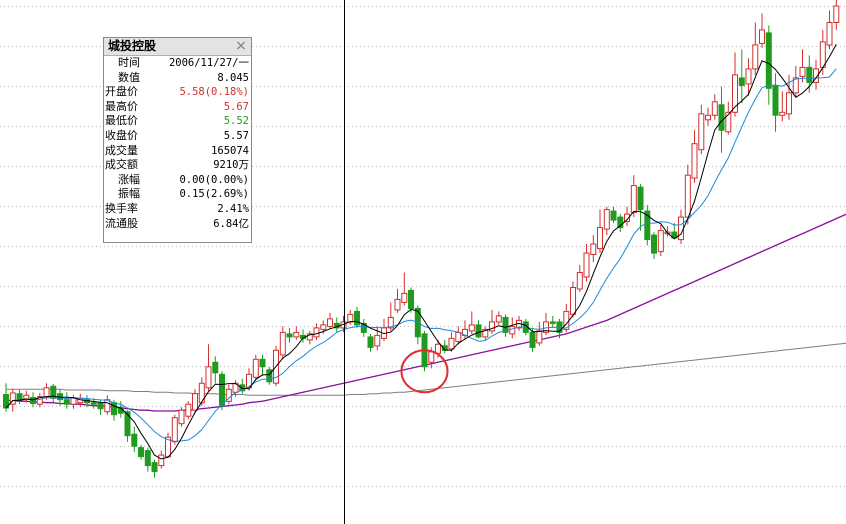  Describe the element at coordinates (233, 208) in the screenshot. I see `info-value: 2.41%` at that location.